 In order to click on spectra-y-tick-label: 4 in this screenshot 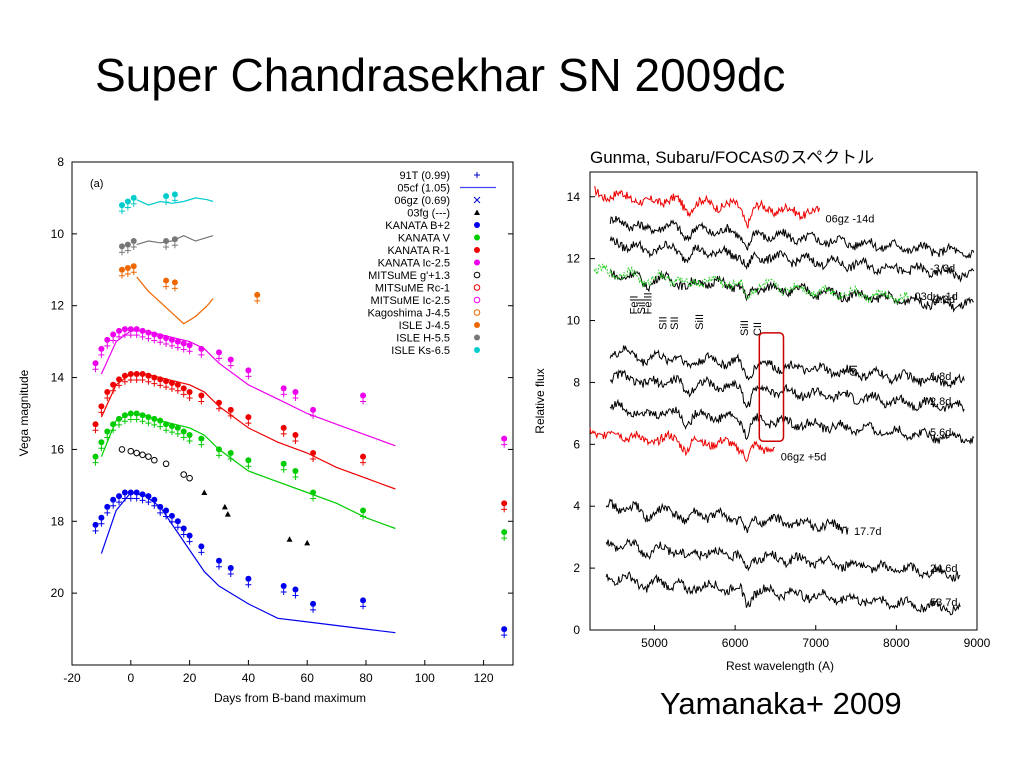, I will do `click(576, 506)`.